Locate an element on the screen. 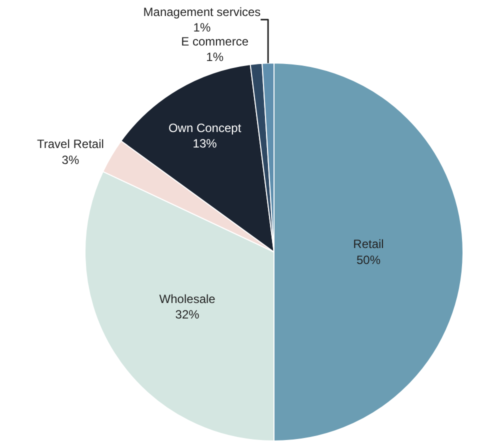  data-label: 13% is located at coordinates (205, 143).